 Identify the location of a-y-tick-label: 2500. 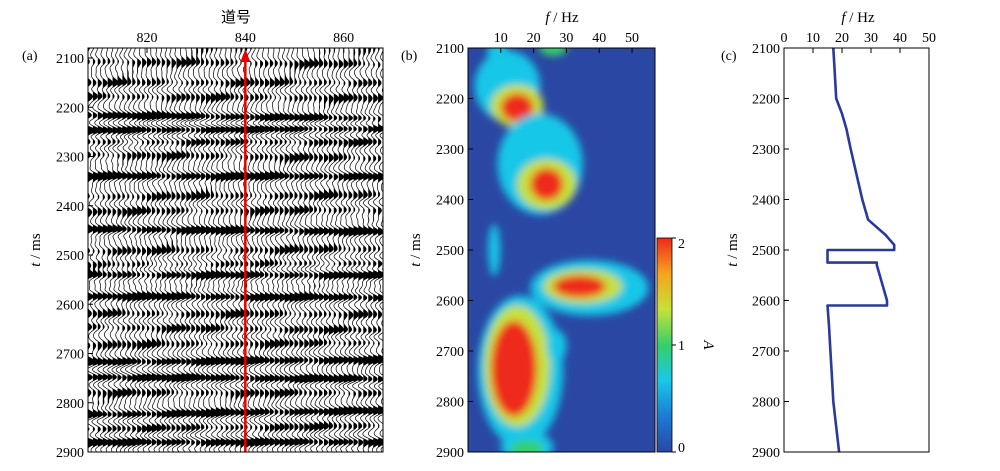
(70, 256).